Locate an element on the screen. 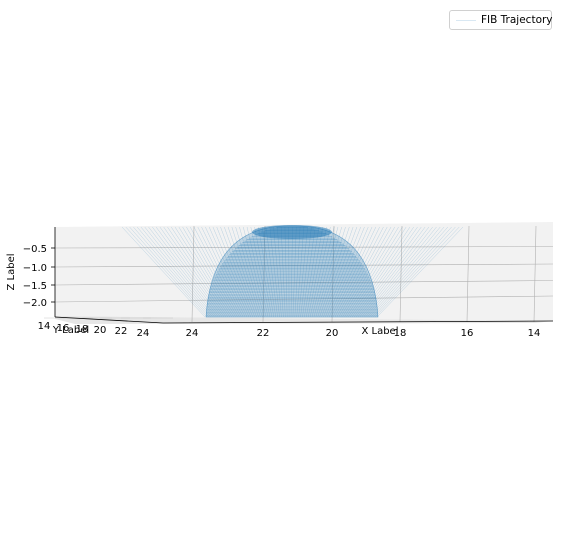 Image resolution: width=564 pixels, height=558 pixels. z-tick-label: −1.5 is located at coordinates (35, 286).